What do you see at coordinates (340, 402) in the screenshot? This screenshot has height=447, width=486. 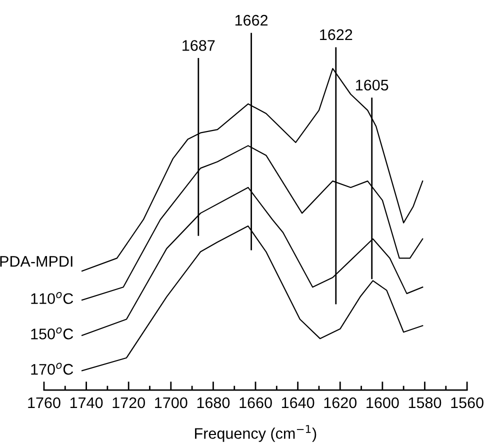 I see `x-tick-label: 1620` at bounding box center [340, 402].